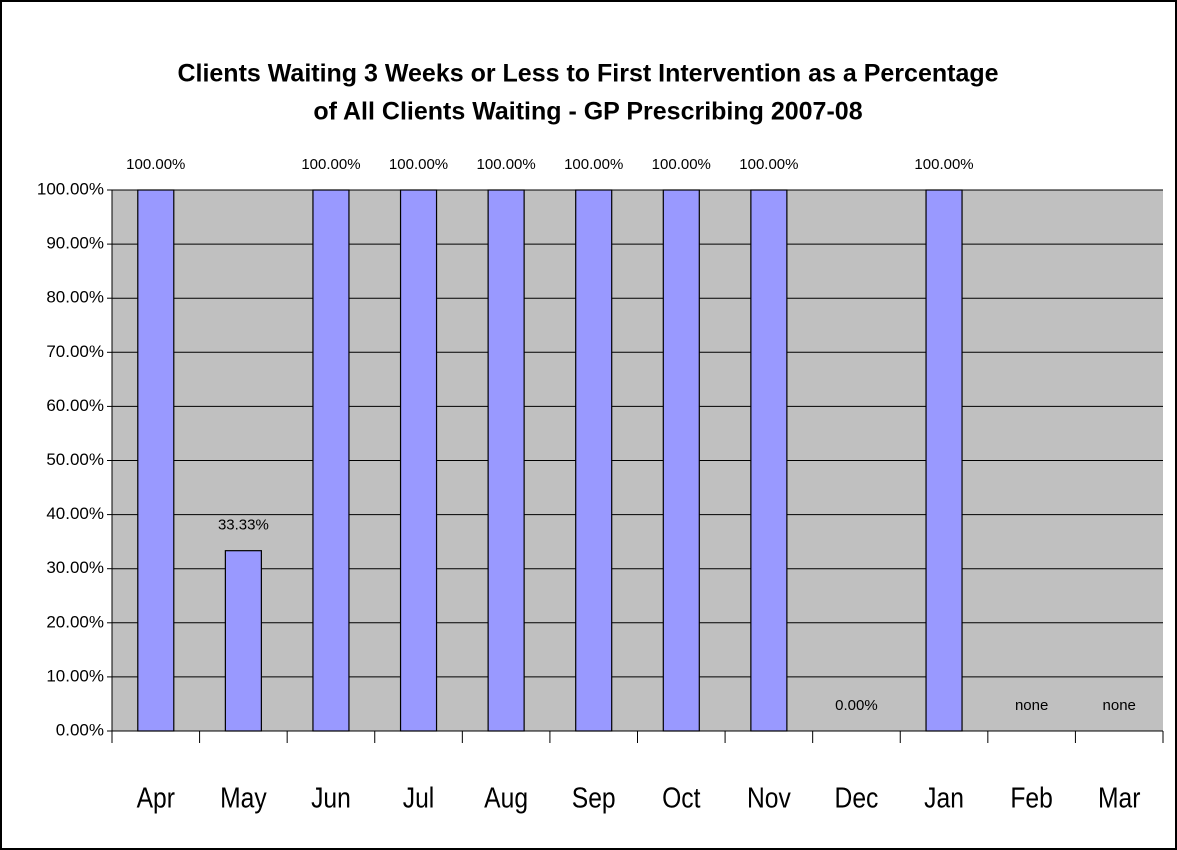 This screenshot has height=850, width=1177. I want to click on y-tick-label: 70.00%, so click(75, 351).